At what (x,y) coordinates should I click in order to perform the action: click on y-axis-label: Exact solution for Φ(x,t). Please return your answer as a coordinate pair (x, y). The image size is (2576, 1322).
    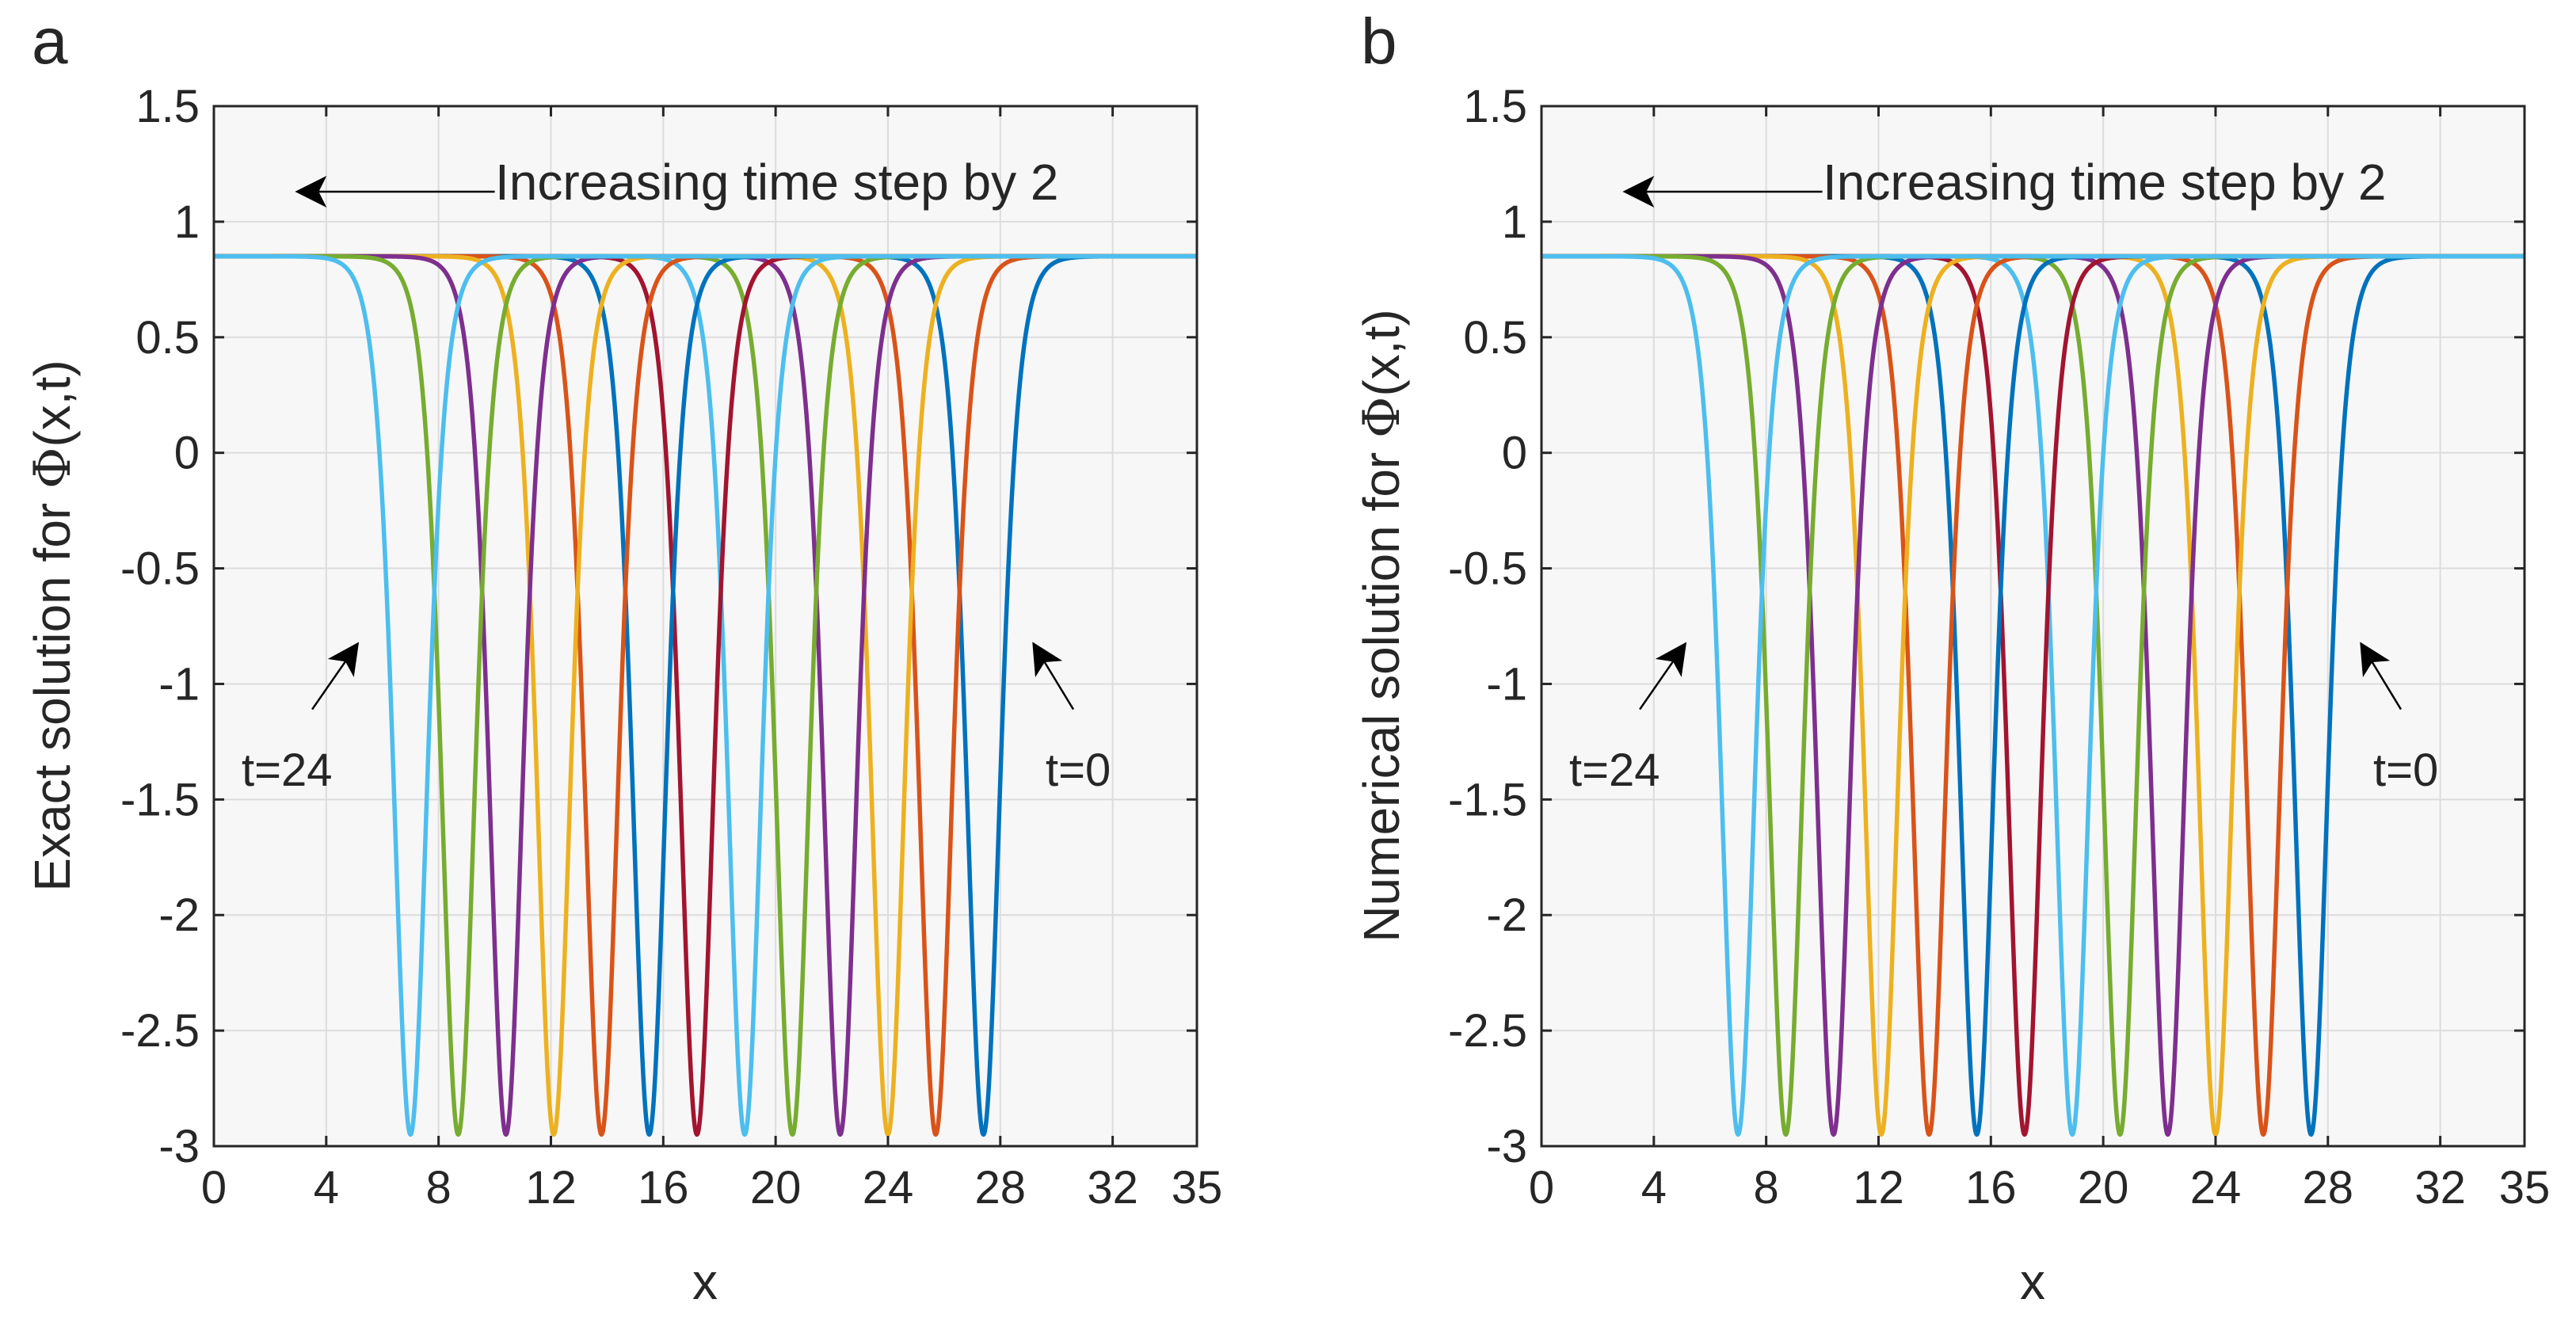
    Looking at the image, I should click on (53, 625).